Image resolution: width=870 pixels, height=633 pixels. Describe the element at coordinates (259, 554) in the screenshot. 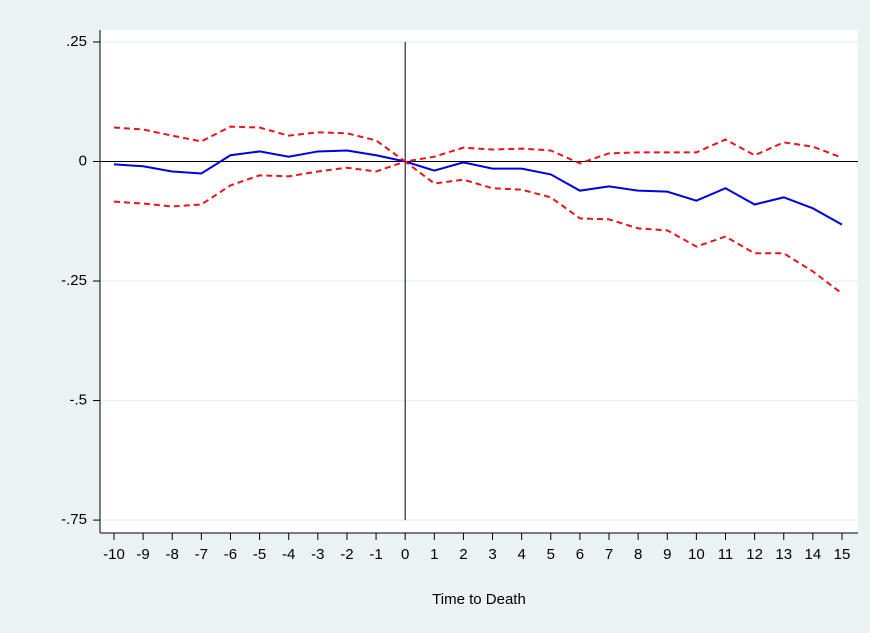

I see `x-tick-label: -5` at that location.